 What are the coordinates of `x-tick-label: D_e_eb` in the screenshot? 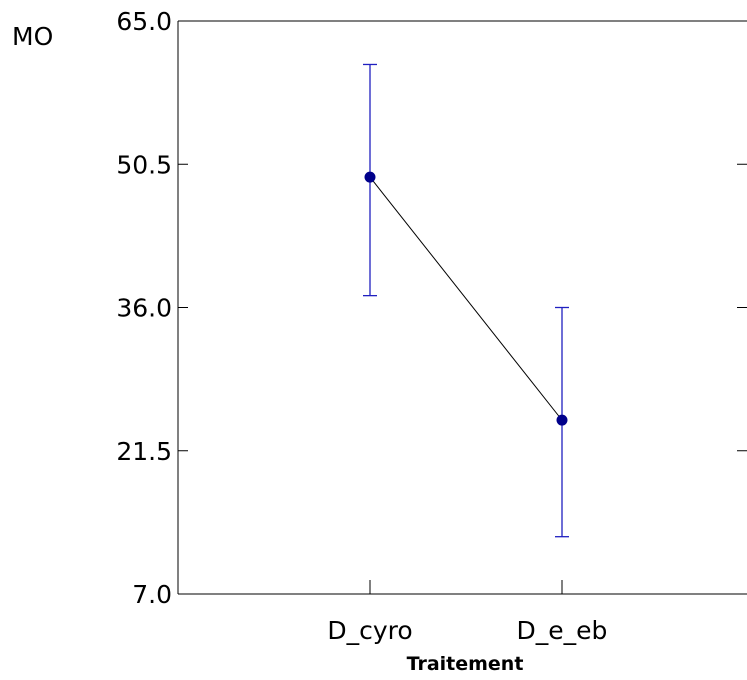 It's located at (562, 630).